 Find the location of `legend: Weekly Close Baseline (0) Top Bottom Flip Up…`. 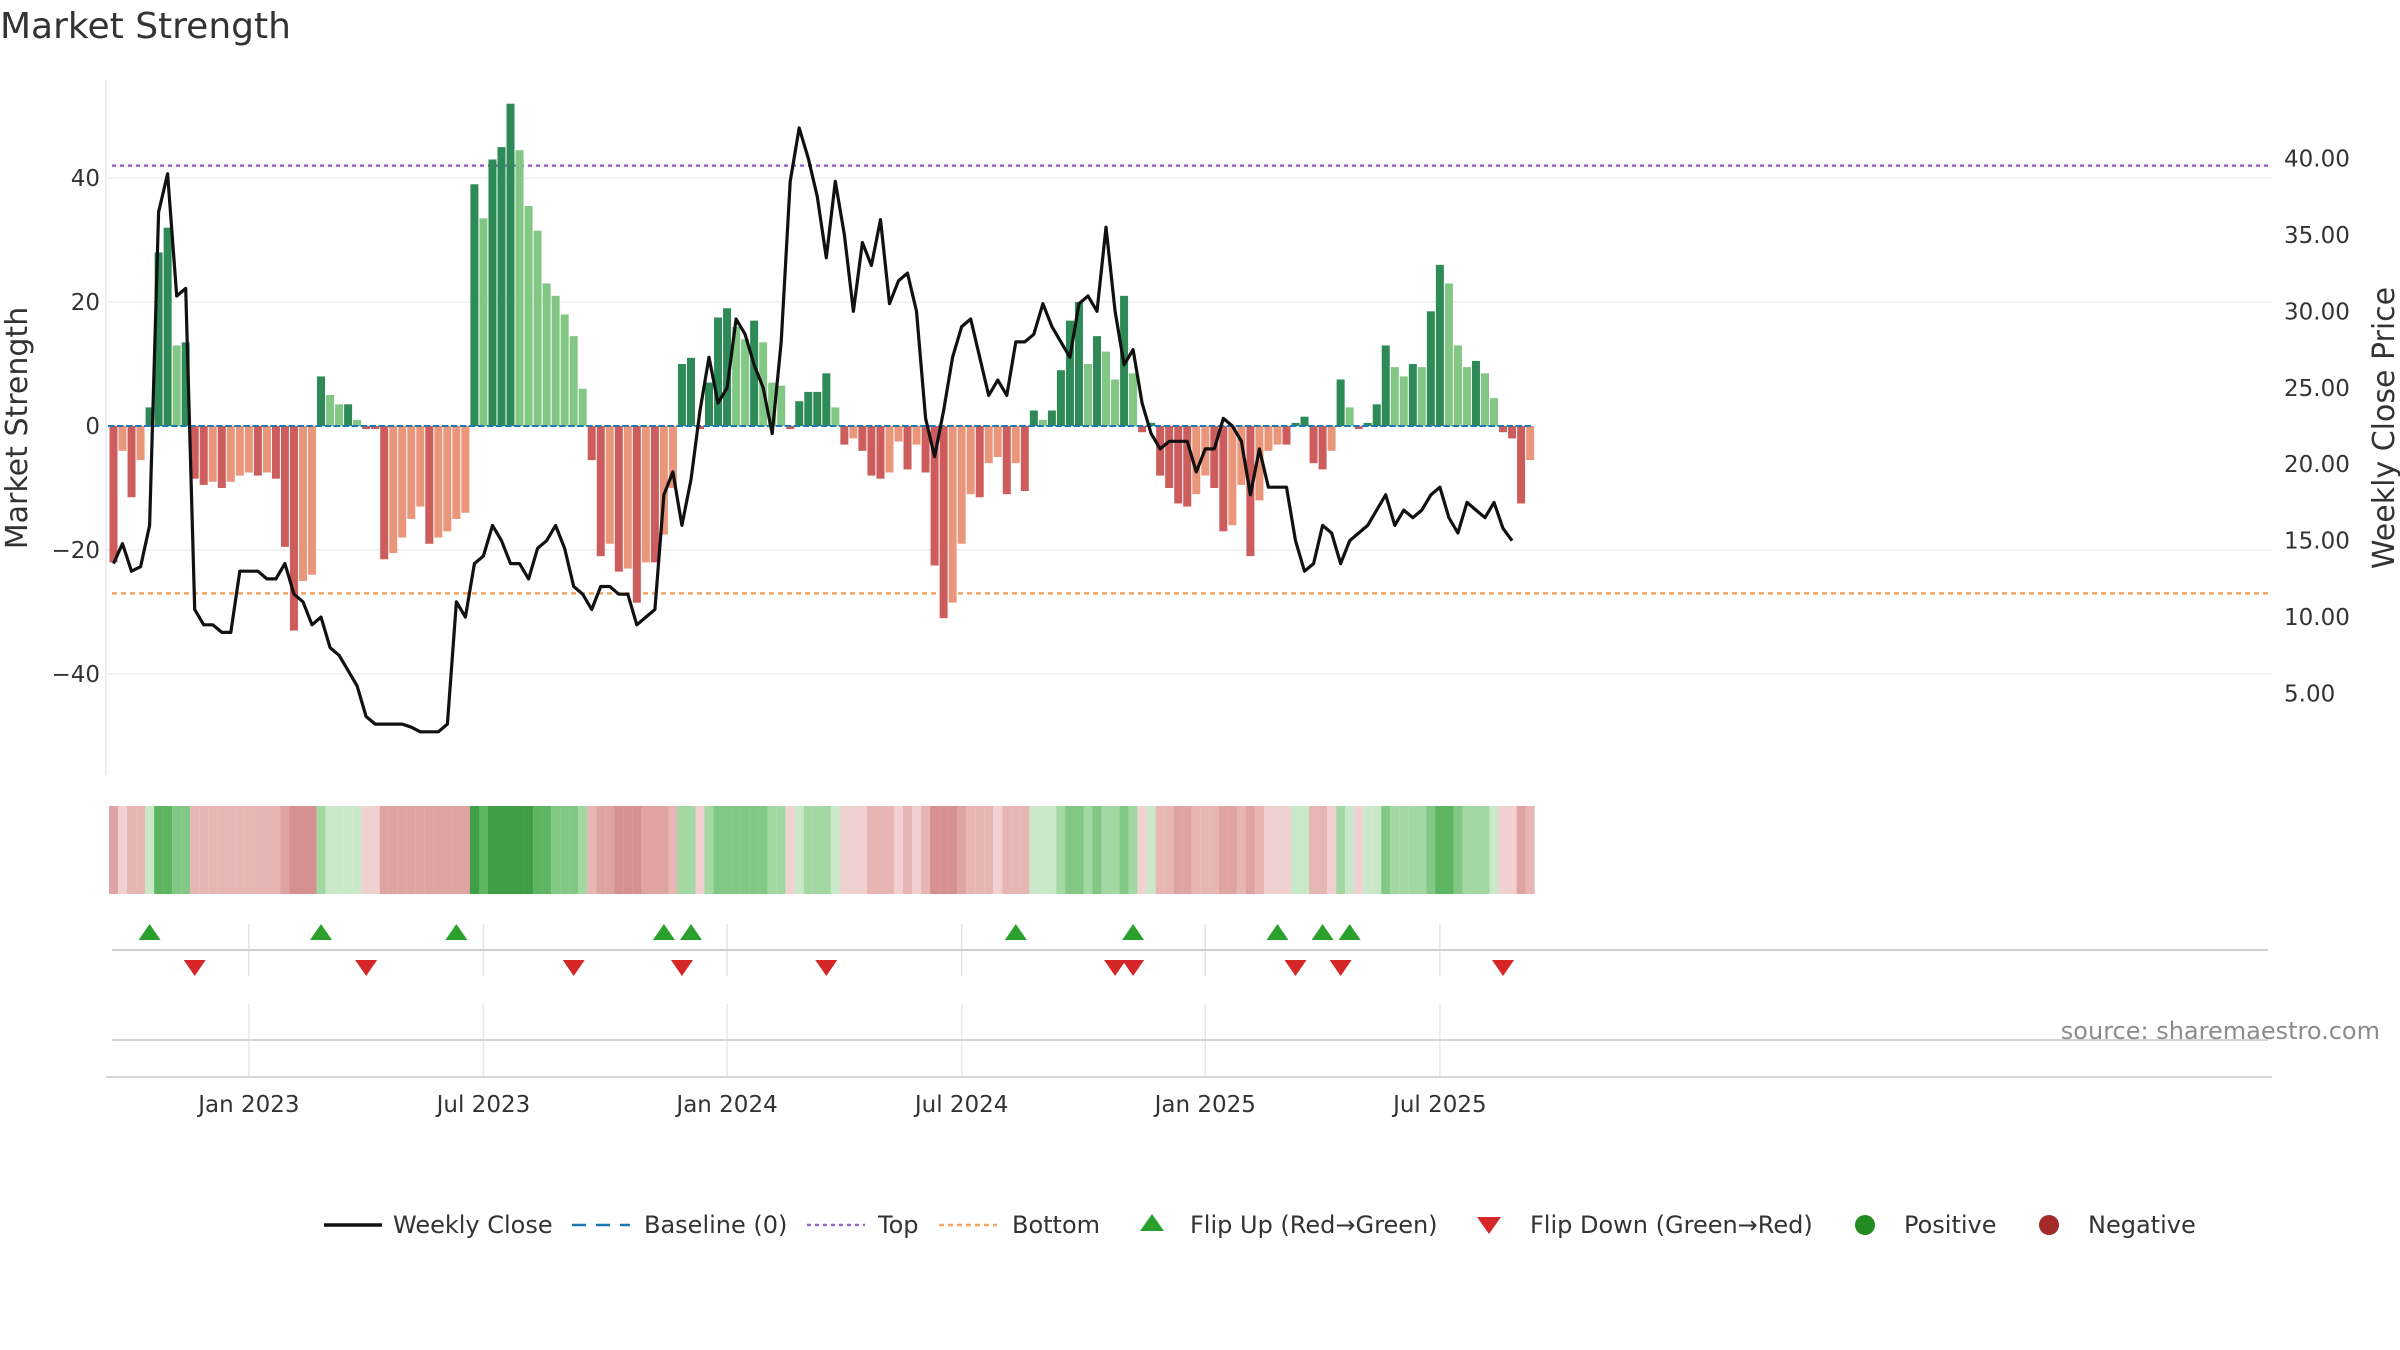

legend: Weekly Close Baseline (0) Top Bottom Flip Up… is located at coordinates (1260, 1225).